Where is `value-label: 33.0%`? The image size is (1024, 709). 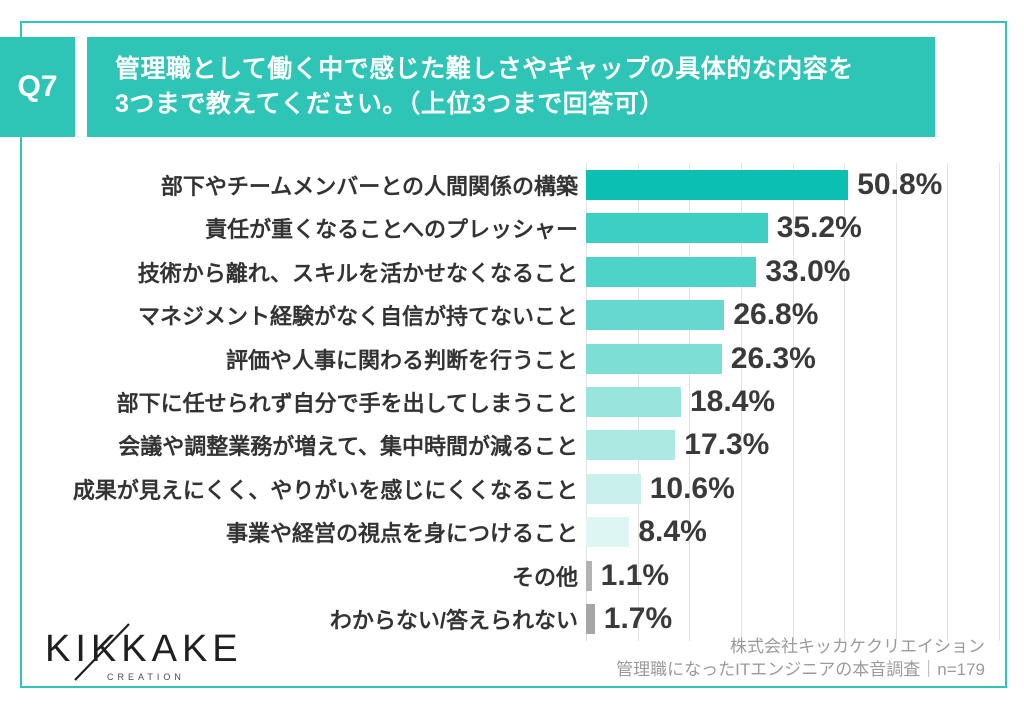 value-label: 33.0% is located at coordinates (808, 271).